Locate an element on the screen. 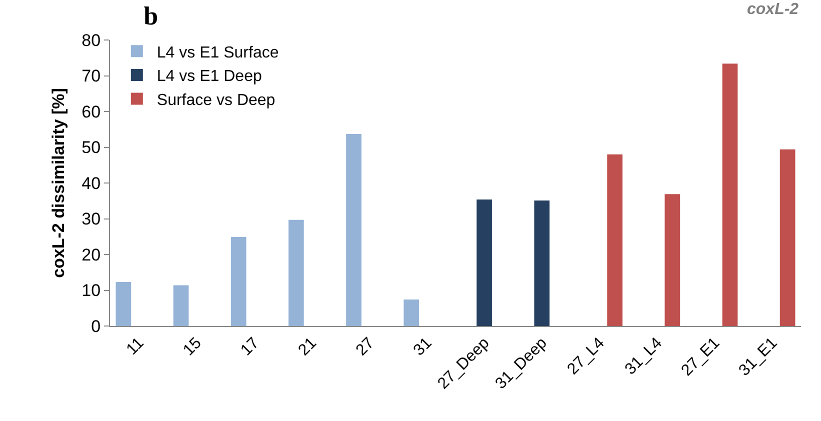 The height and width of the screenshot is (421, 821). legend-label: L4 vs E1 Surface is located at coordinates (217, 53).